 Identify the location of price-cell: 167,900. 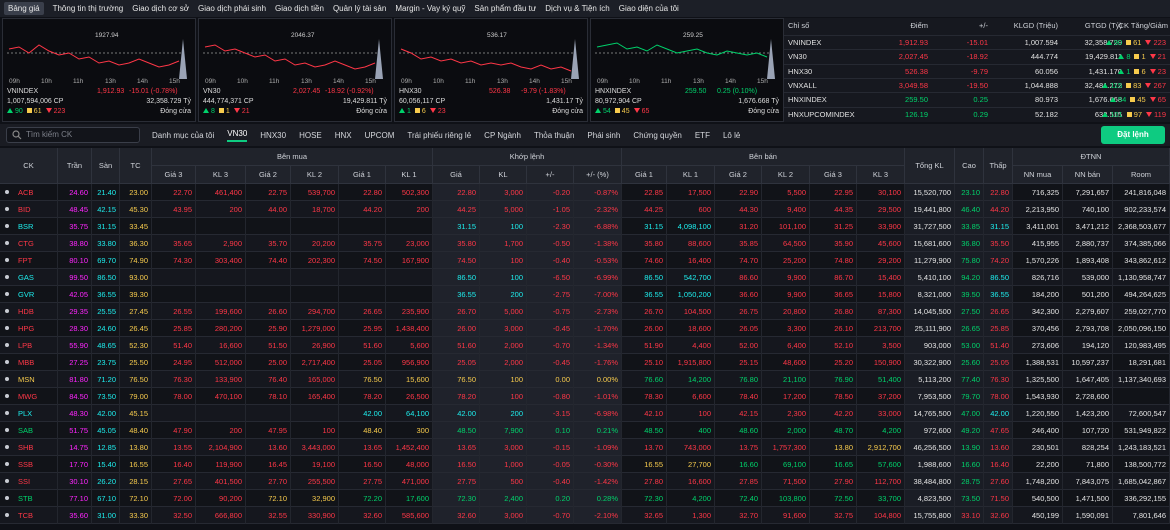
(409, 260).